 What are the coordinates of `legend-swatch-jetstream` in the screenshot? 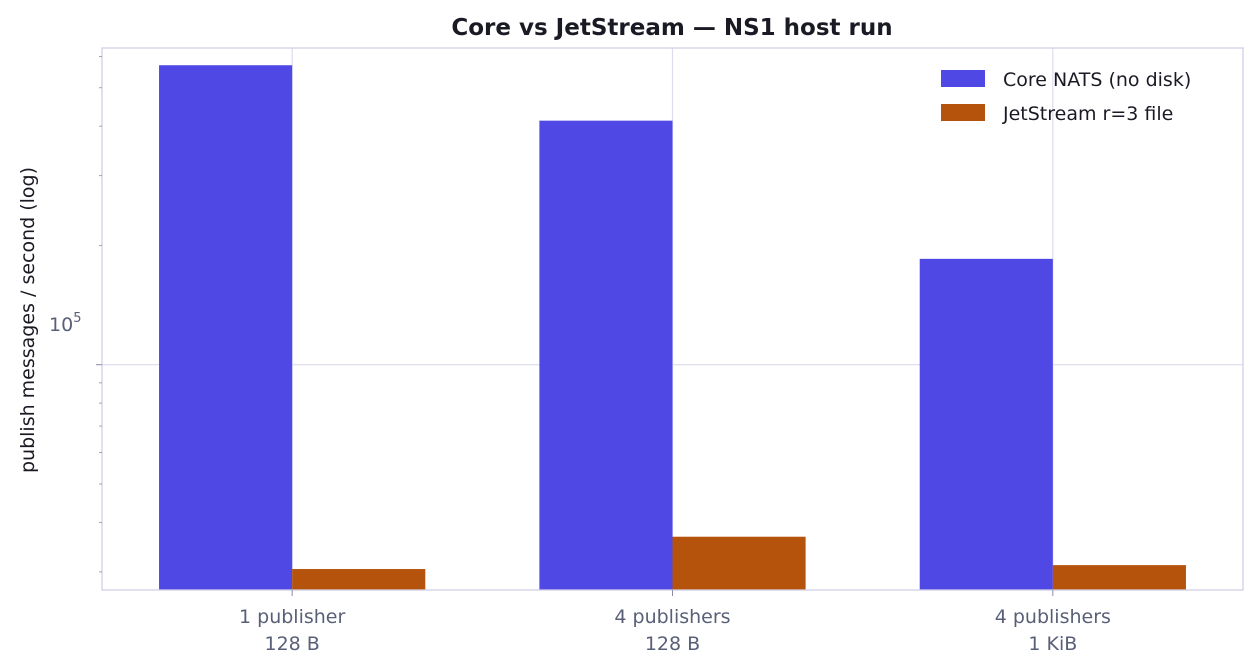 It's located at (963, 112).